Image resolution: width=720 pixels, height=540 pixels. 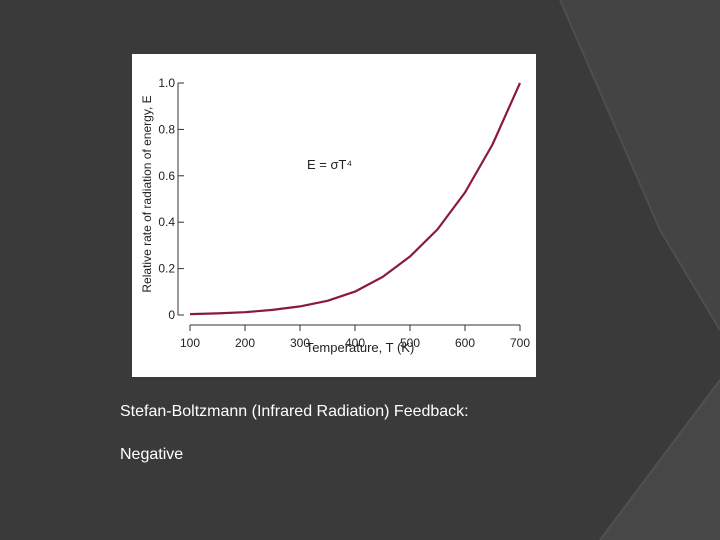 What do you see at coordinates (171, 315) in the screenshot?
I see `y-tick-label: 0` at bounding box center [171, 315].